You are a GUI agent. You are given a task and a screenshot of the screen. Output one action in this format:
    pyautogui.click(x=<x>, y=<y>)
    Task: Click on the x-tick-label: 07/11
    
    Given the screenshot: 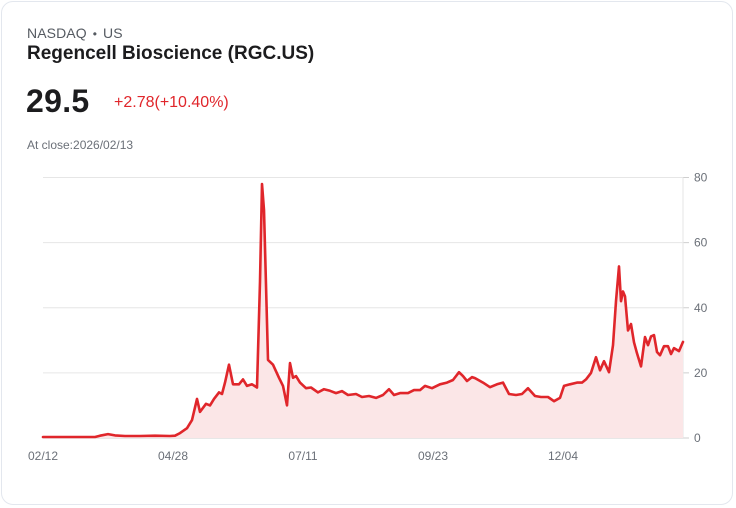 What is the action you would take?
    pyautogui.click(x=302, y=456)
    